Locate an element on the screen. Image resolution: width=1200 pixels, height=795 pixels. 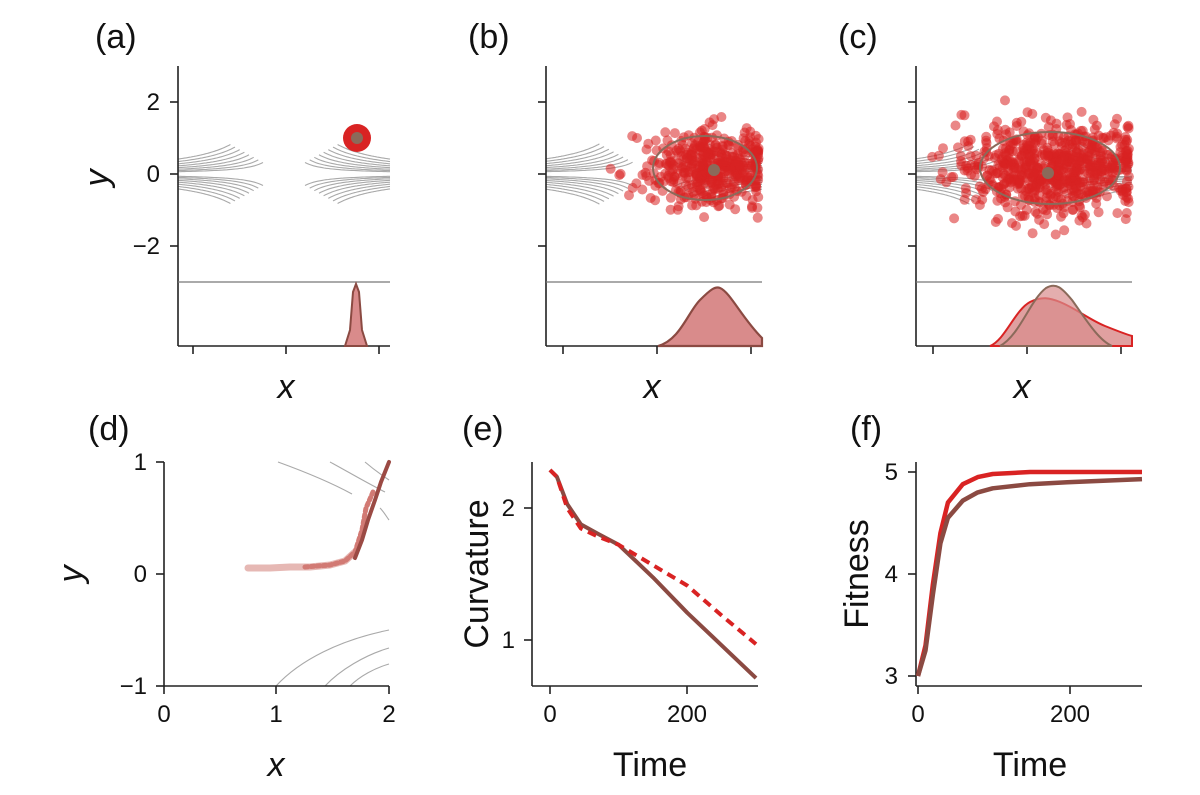
panel-label-c: (c) is located at coordinates (858, 37).